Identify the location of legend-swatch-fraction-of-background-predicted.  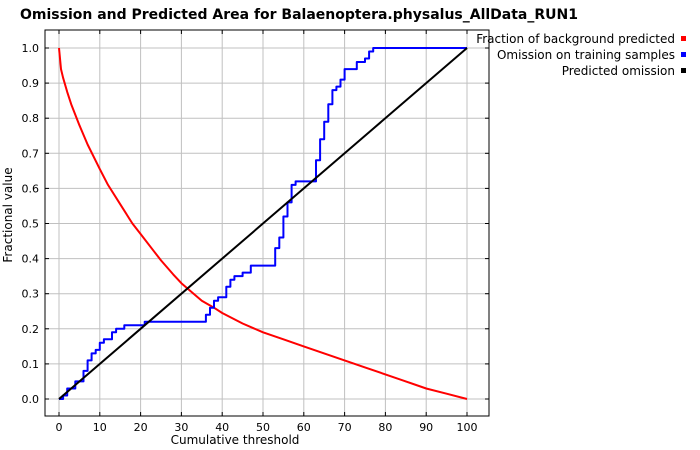
(683, 38).